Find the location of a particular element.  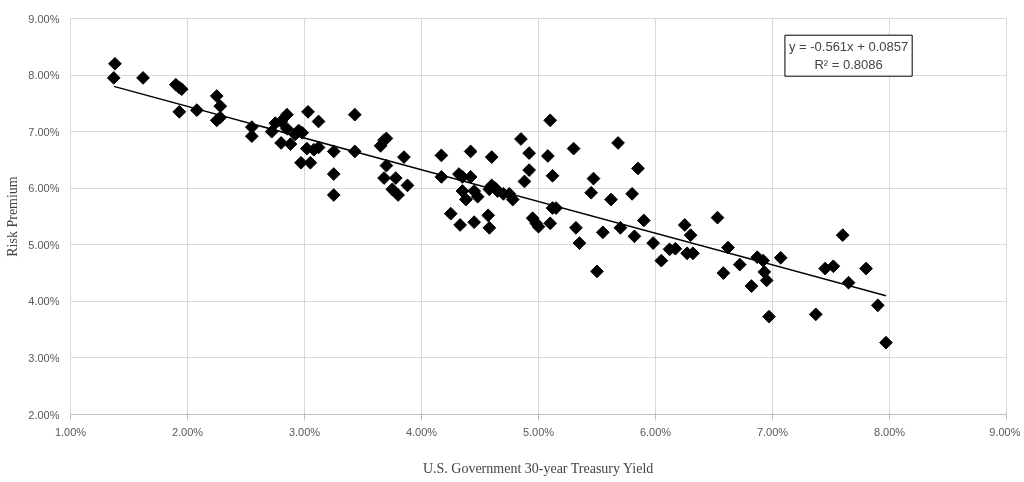

y-tick-label: 4.00% is located at coordinates (44, 301).